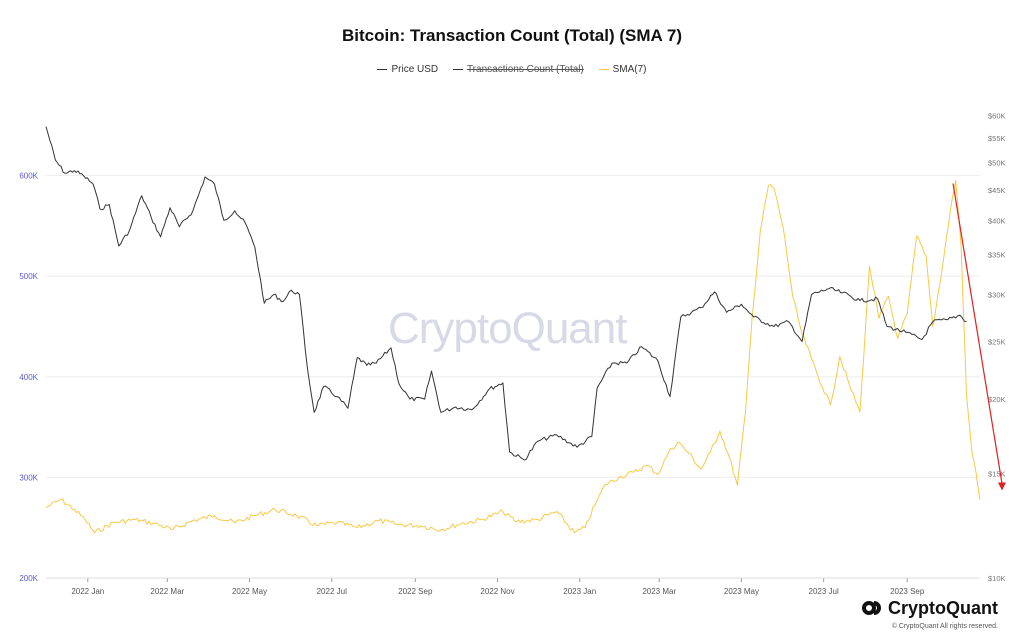 The height and width of the screenshot is (642, 1024). What do you see at coordinates (997, 578) in the screenshot?
I see `right-tick-label: $10K` at bounding box center [997, 578].